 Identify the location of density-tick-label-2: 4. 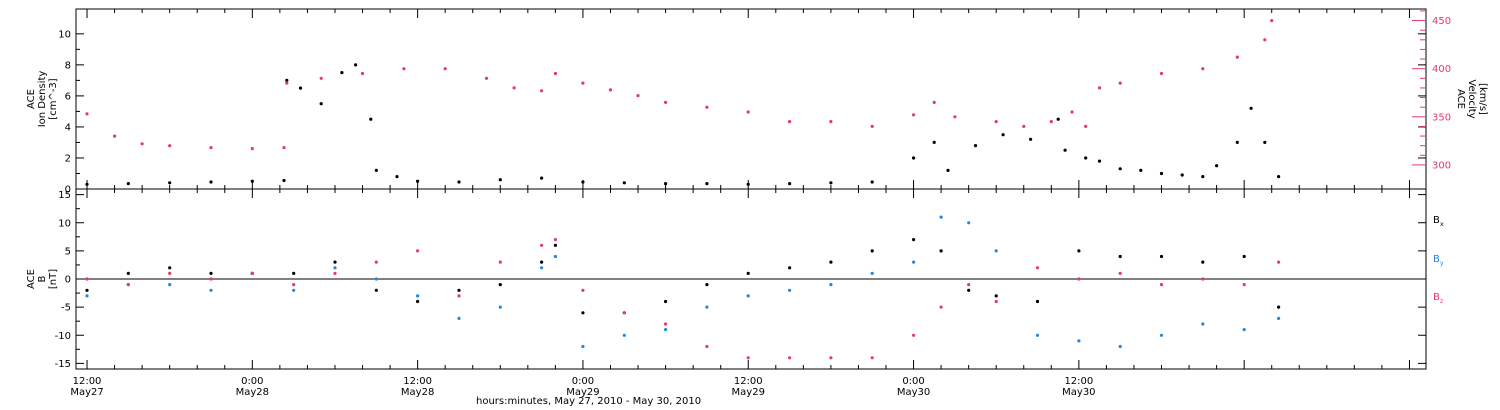
(68, 127).